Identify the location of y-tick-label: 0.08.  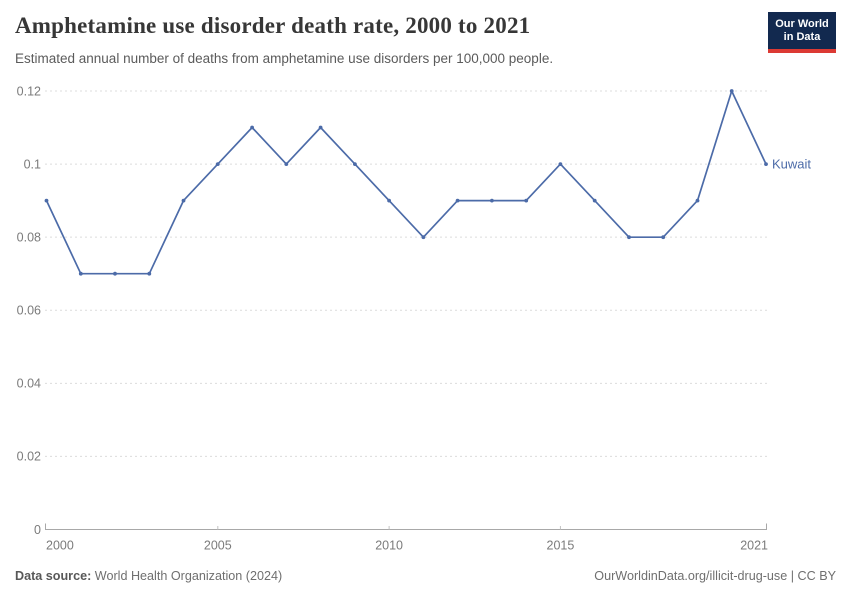
(29, 237).